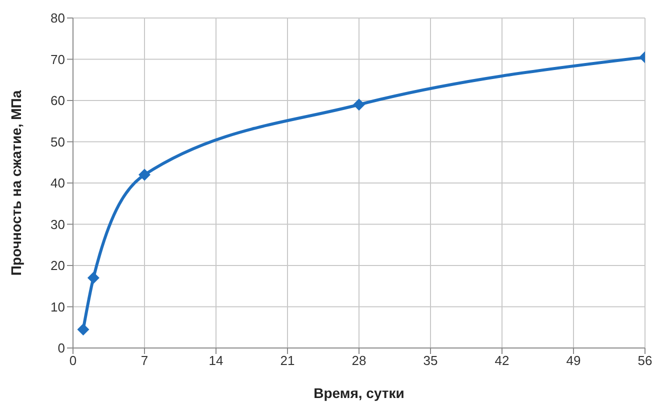  What do you see at coordinates (16, 183) in the screenshot?
I see `y-axis-title: Прочность на сжатие, МПа` at bounding box center [16, 183].